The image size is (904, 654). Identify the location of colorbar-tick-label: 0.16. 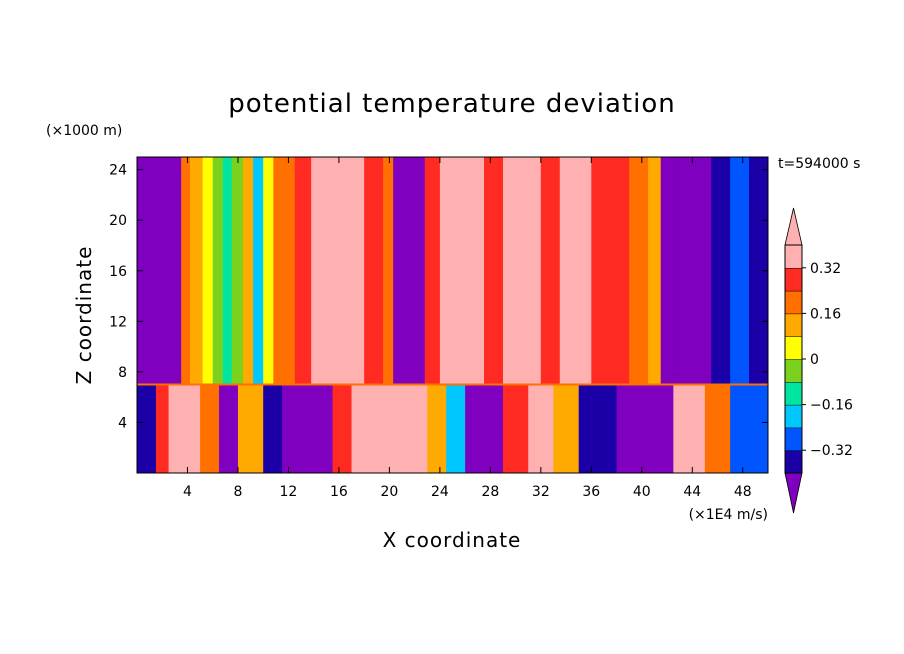
(825, 314).